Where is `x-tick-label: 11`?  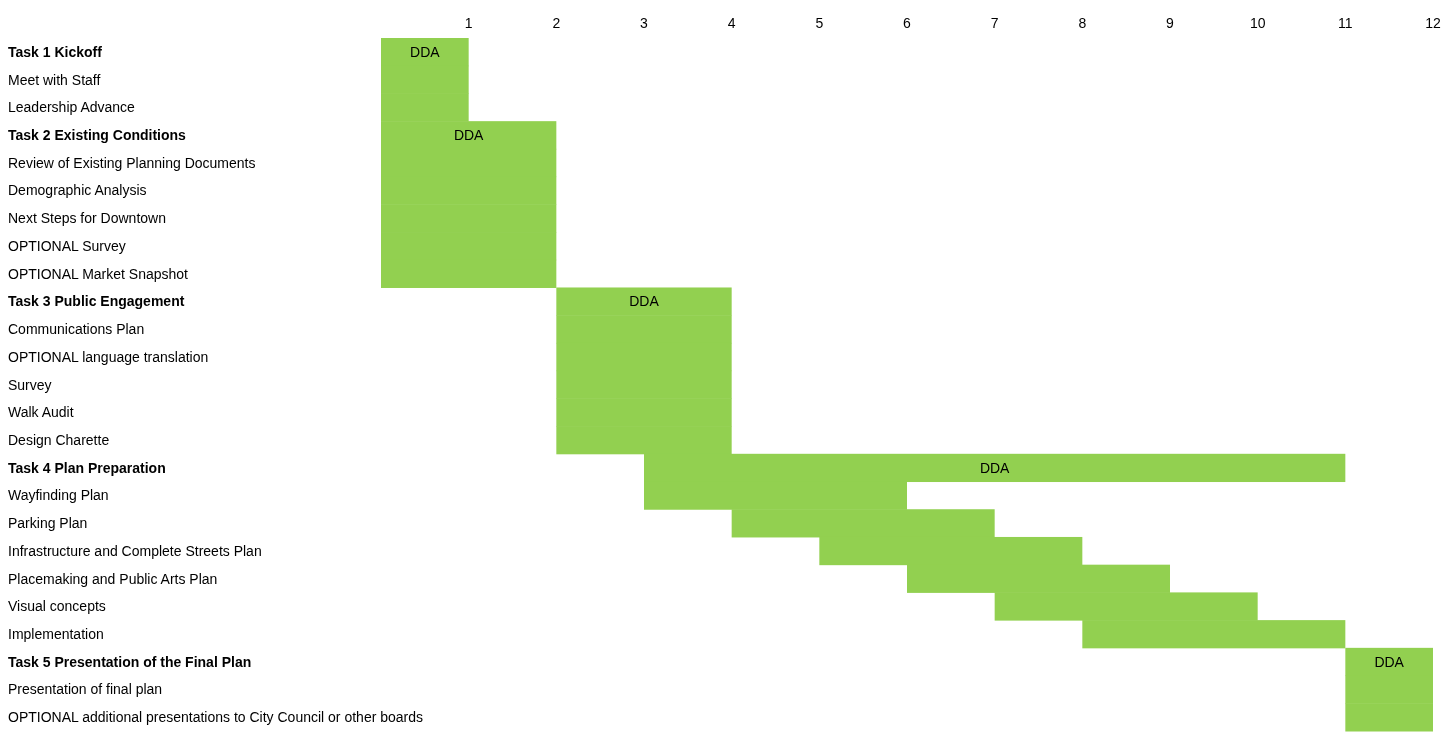
x-tick-label: 11 is located at coordinates (1345, 23).